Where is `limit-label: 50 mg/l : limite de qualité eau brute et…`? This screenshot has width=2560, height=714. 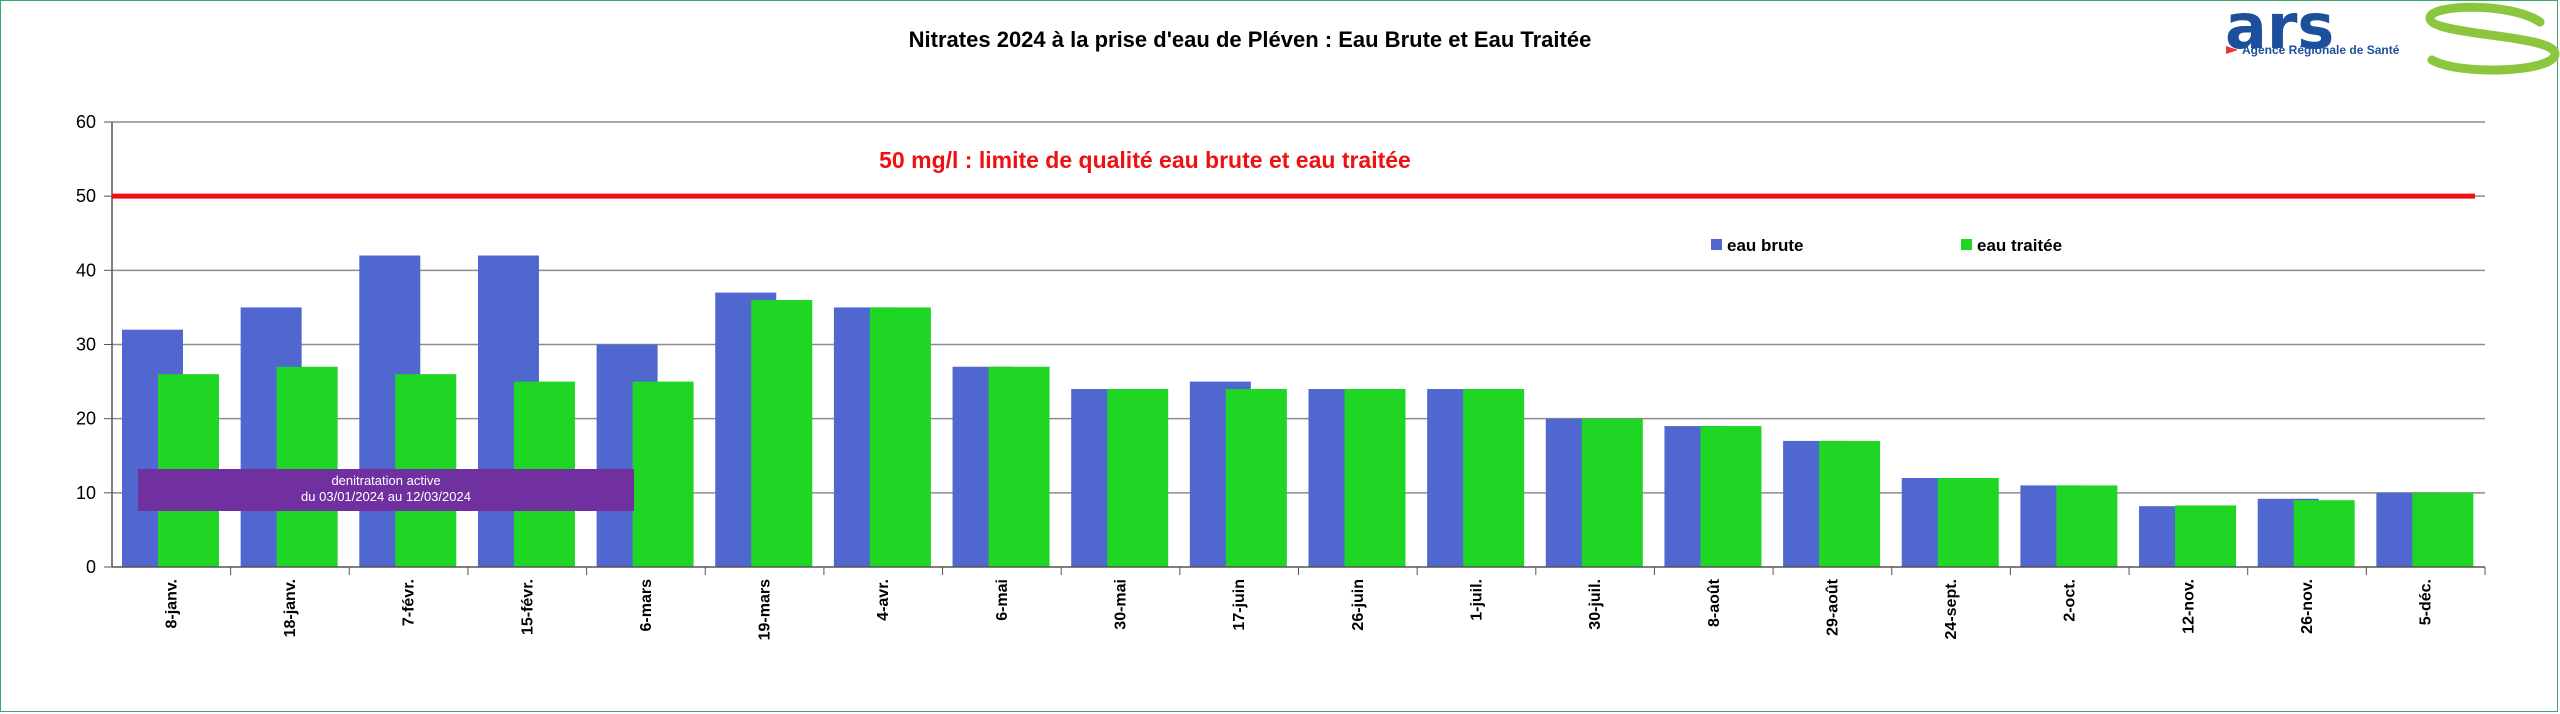
limit-label: 50 mg/l : limite de qualité eau brute et… is located at coordinates (1145, 160).